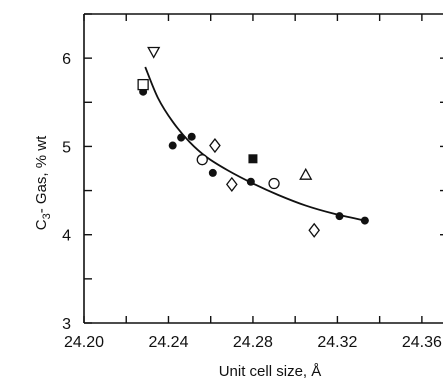 This screenshot has height=388, width=443. Describe the element at coordinates (253, 342) in the screenshot. I see `x-tick-label: 24.28` at that location.